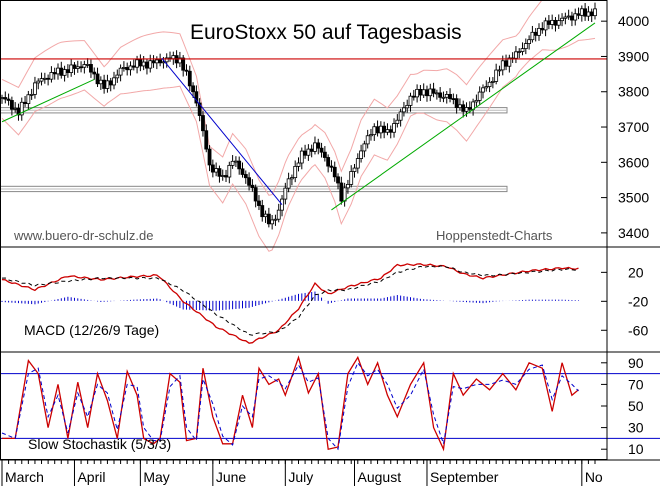 The width and height of the screenshot is (660, 486). I want to click on month-label: August, so click(380, 477).